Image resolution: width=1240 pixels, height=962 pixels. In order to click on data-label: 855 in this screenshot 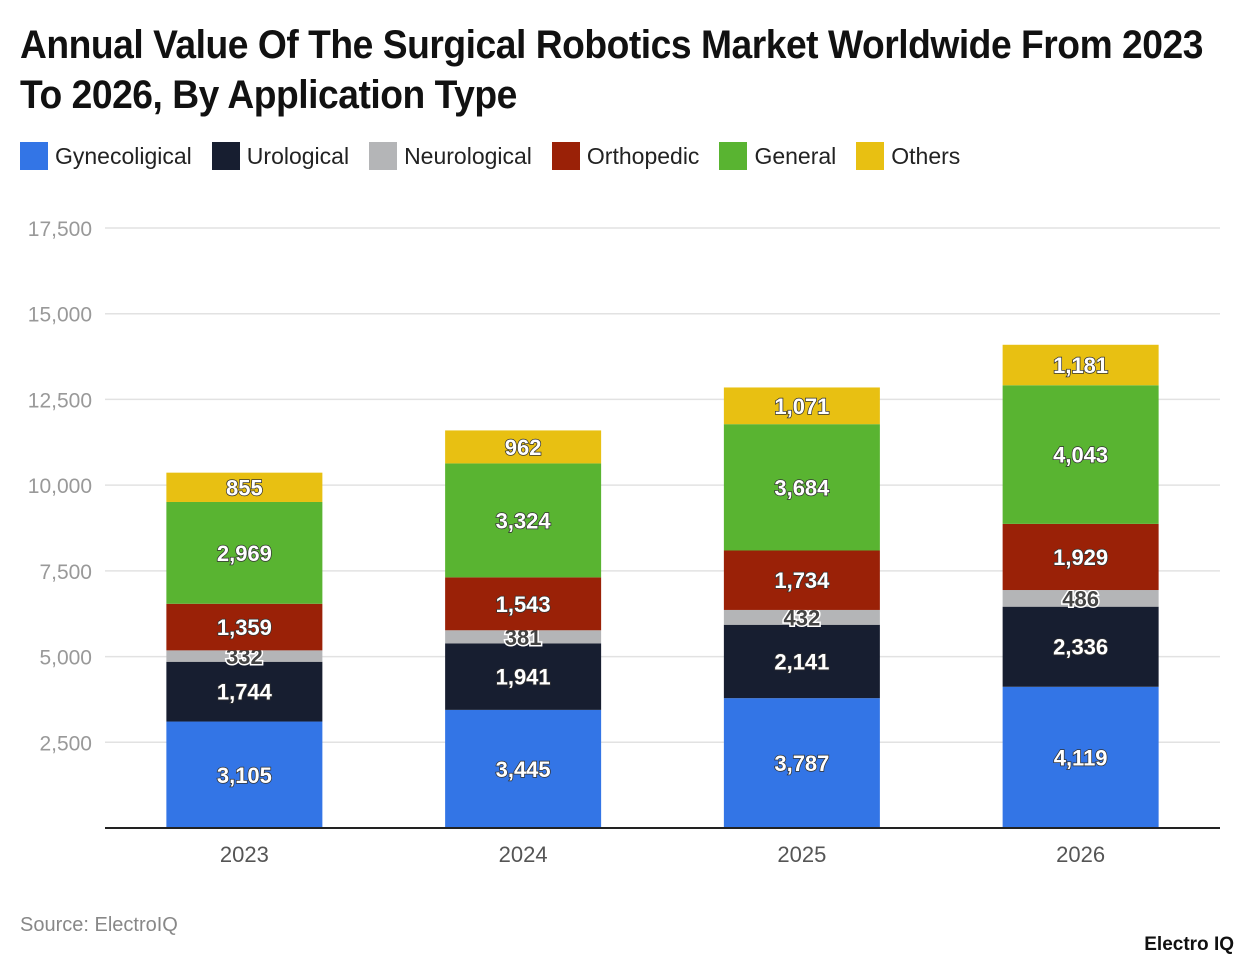, I will do `click(244, 487)`.